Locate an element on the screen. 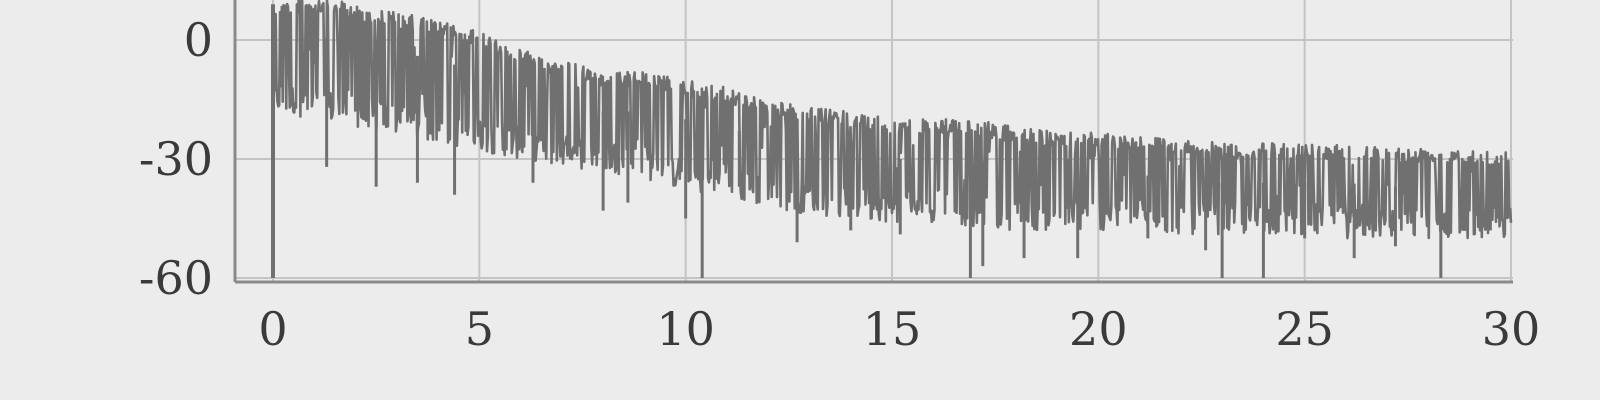 Image resolution: width=1600 pixels, height=400 pixels. x-tick-label: 5 is located at coordinates (479, 329).